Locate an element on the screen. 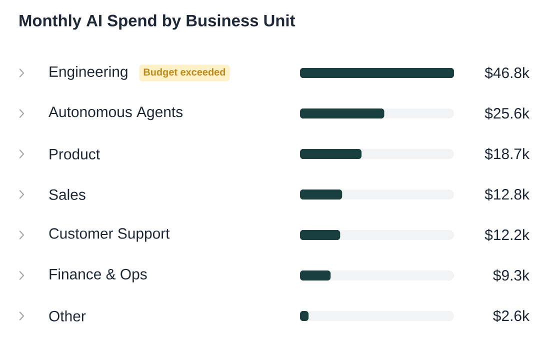 The width and height of the screenshot is (552, 349). data-label: $18.7k is located at coordinates (507, 154).